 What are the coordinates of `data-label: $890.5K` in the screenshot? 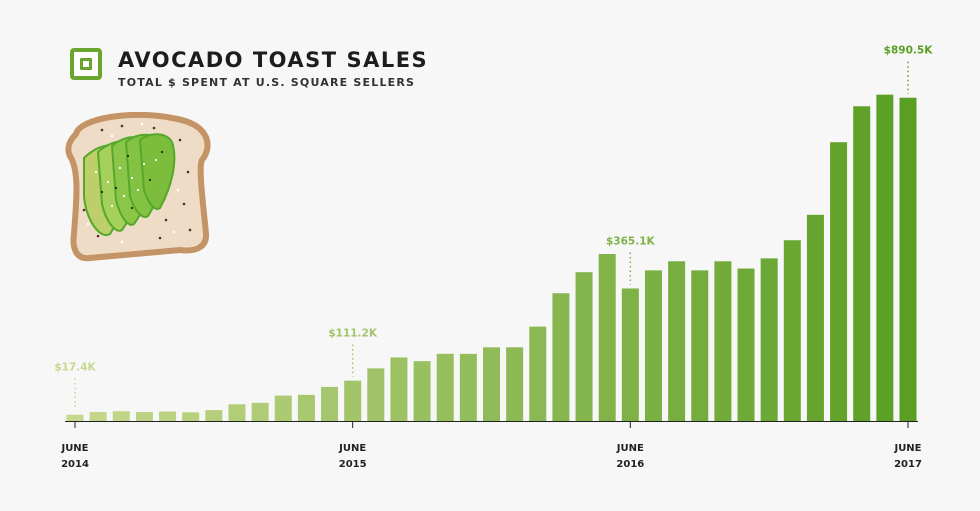 It's located at (909, 51).